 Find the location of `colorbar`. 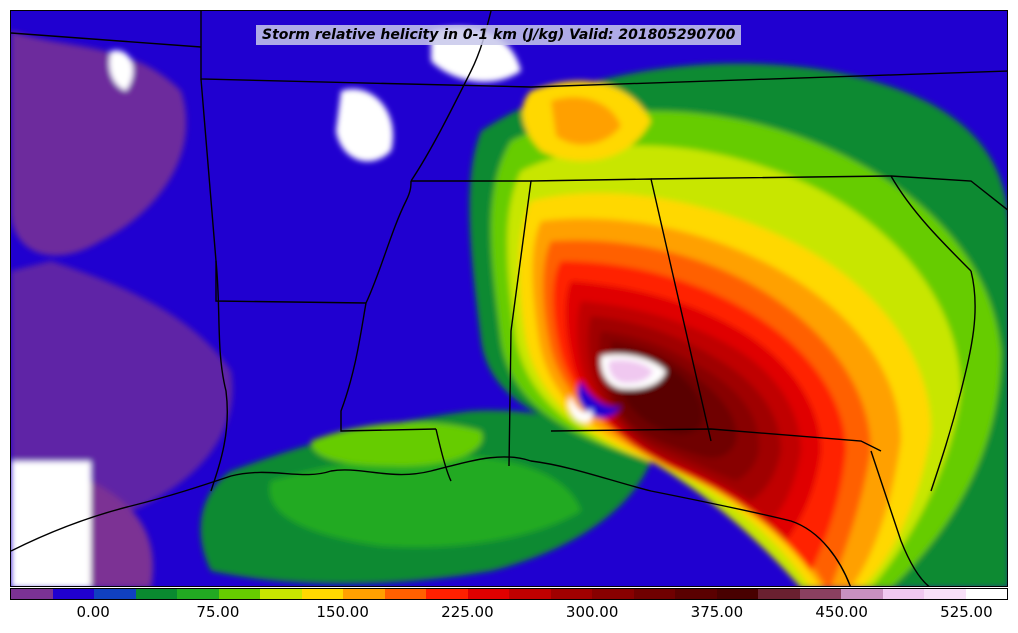

colorbar is located at coordinates (509, 594).